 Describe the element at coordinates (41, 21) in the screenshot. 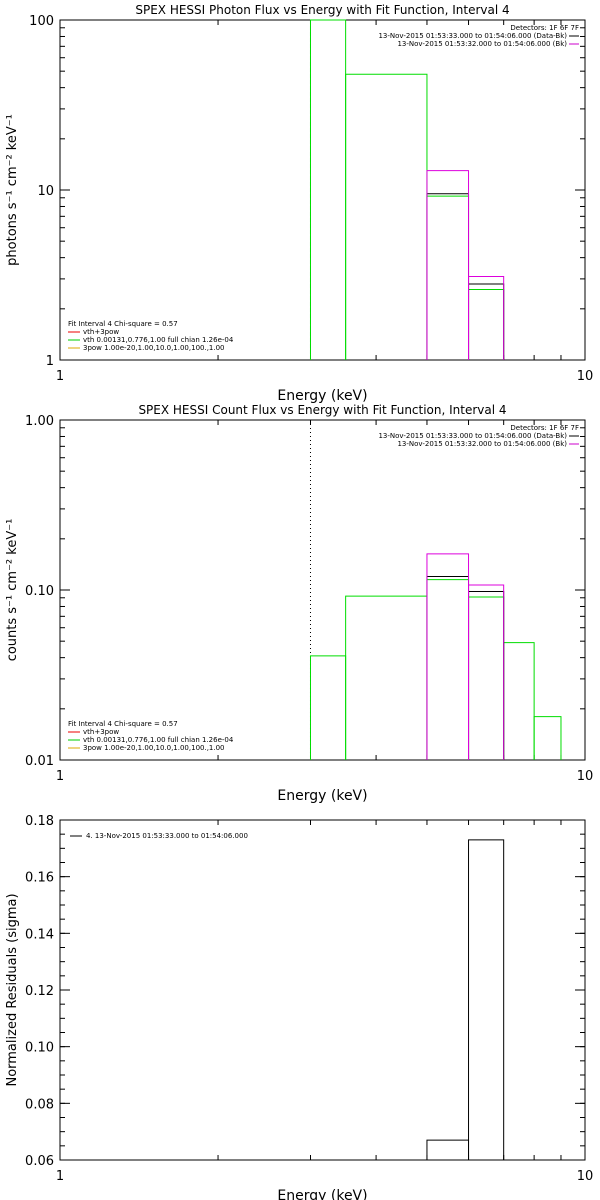

I see `y-tick-label: 100` at that location.